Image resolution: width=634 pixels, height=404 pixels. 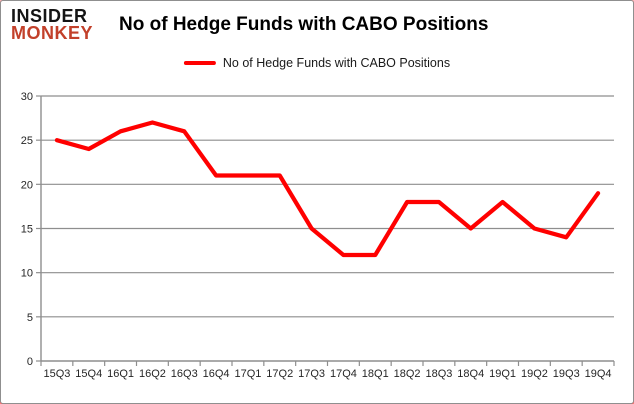 I want to click on y-axis-label: 20, so click(x=27, y=185).